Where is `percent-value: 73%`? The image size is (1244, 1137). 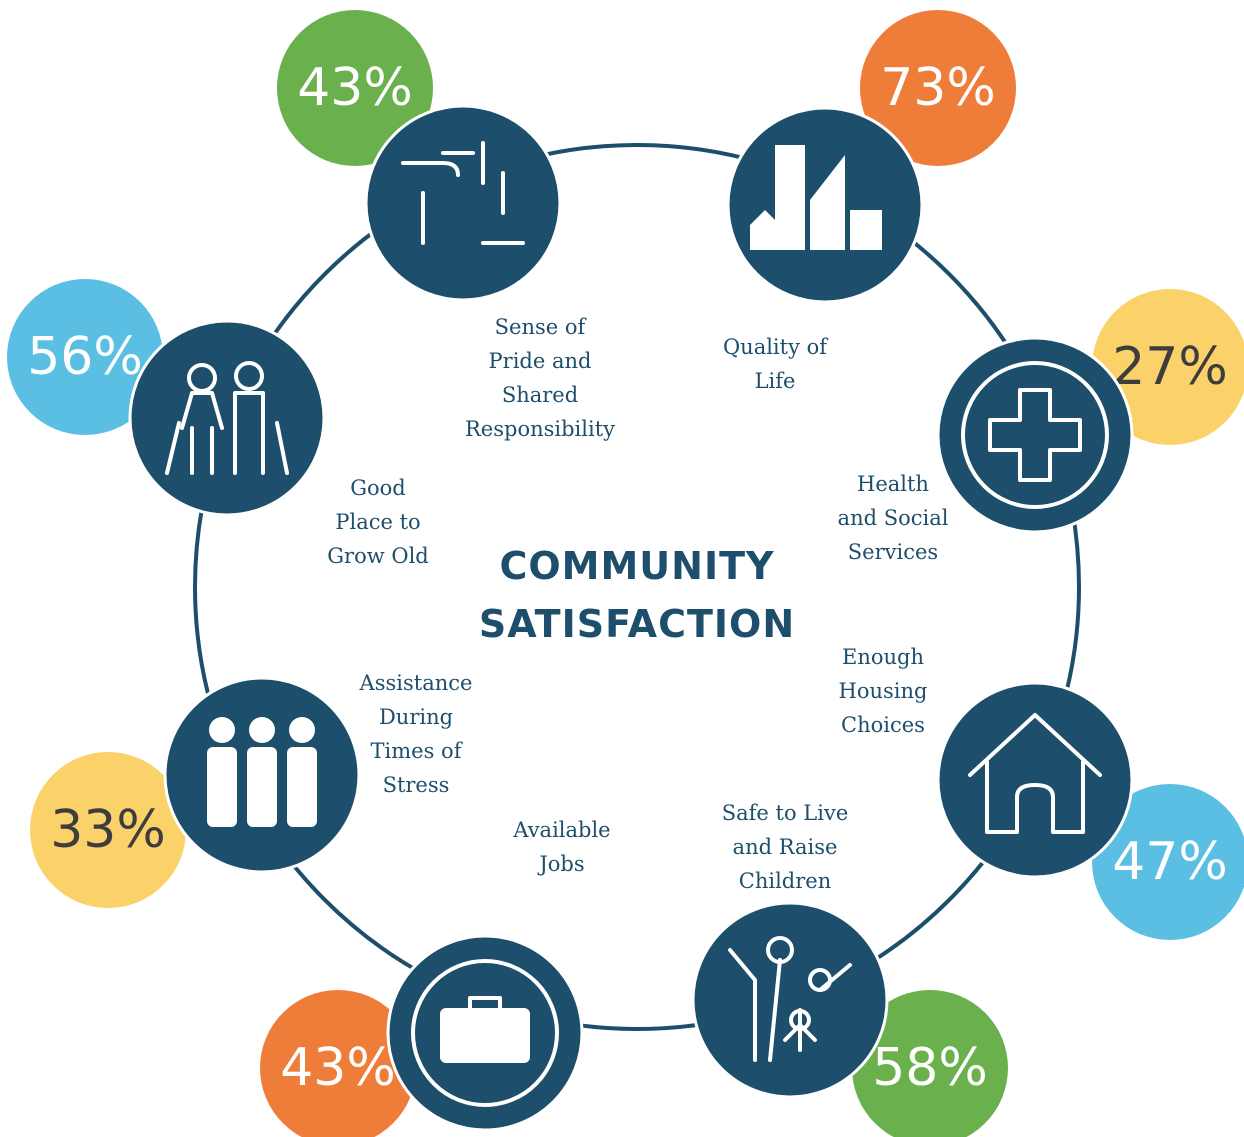 percent-value: 73% is located at coordinates (938, 88).